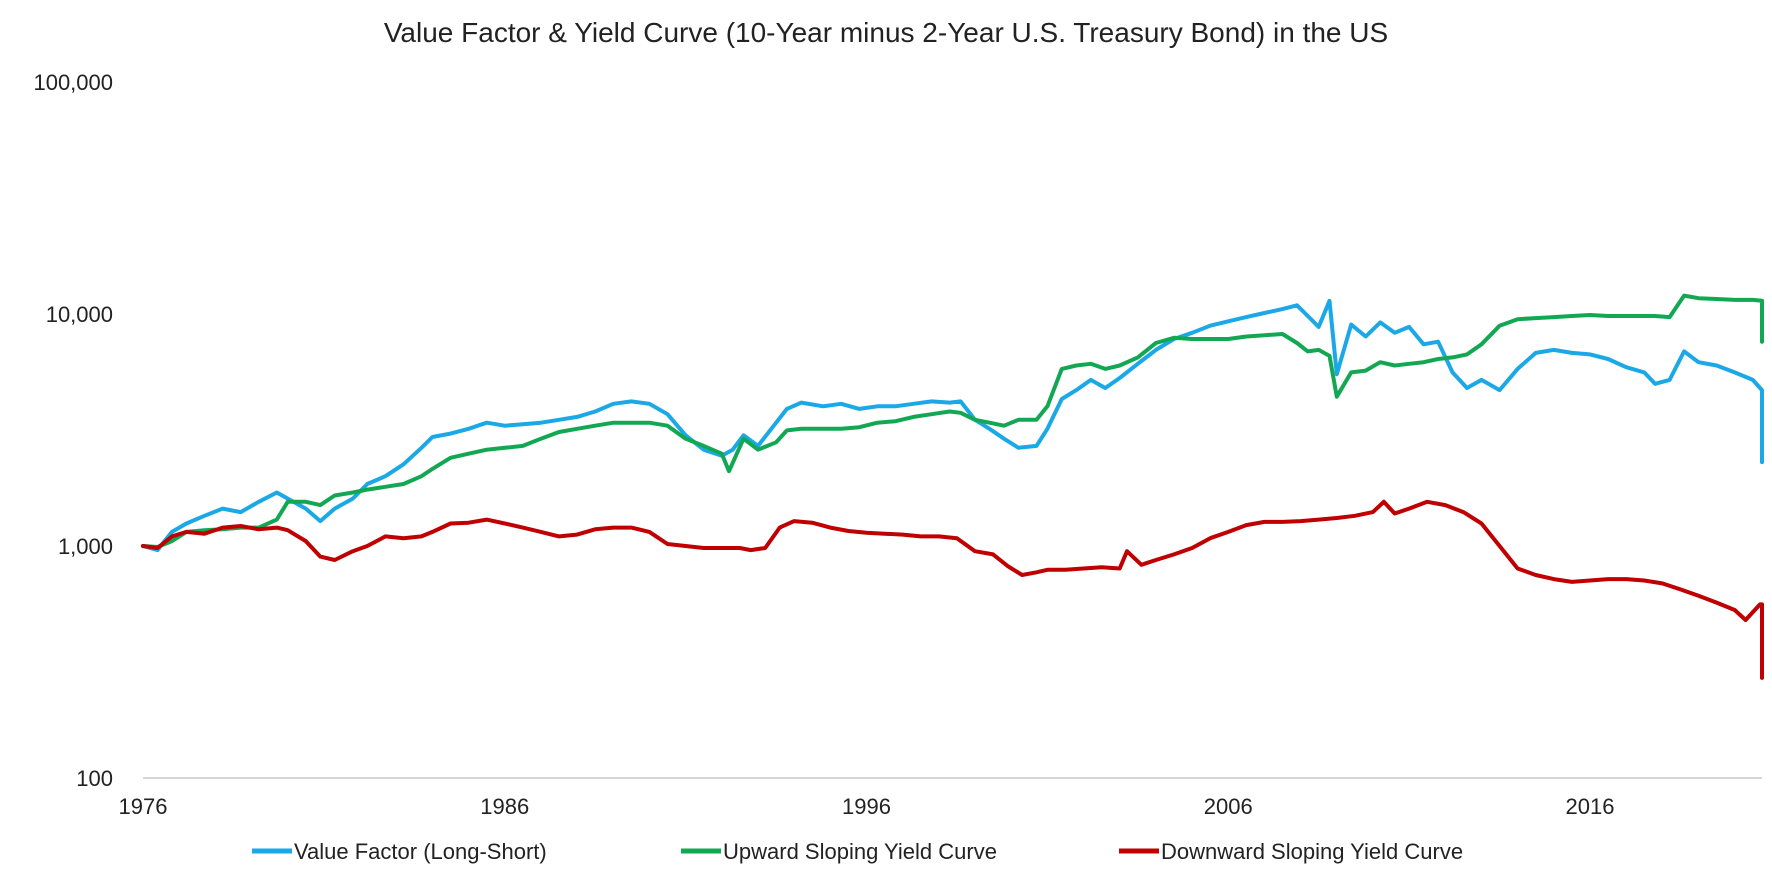 Image resolution: width=1772 pixels, height=886 pixels. Describe the element at coordinates (94, 778) in the screenshot. I see `y-tick-label: 100` at that location.